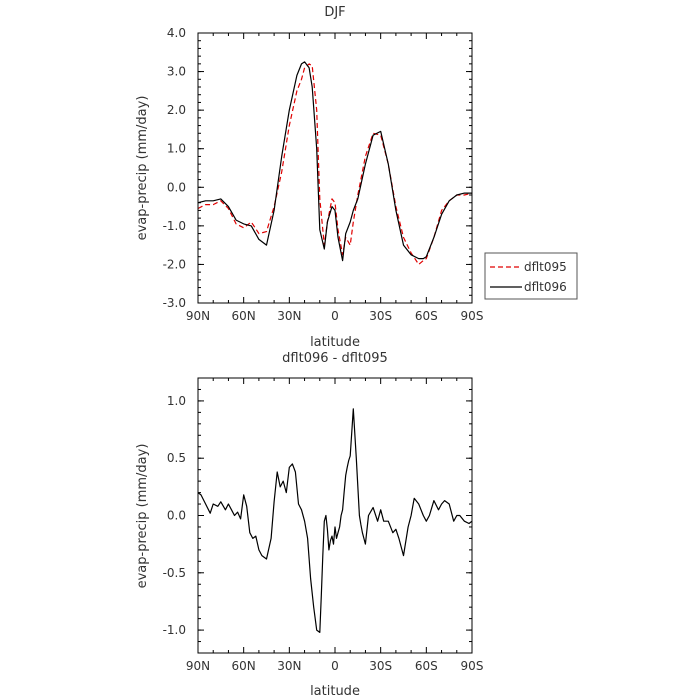  Describe the element at coordinates (545, 287) in the screenshot. I see `legend-label-dflt096: dflt096` at that location.